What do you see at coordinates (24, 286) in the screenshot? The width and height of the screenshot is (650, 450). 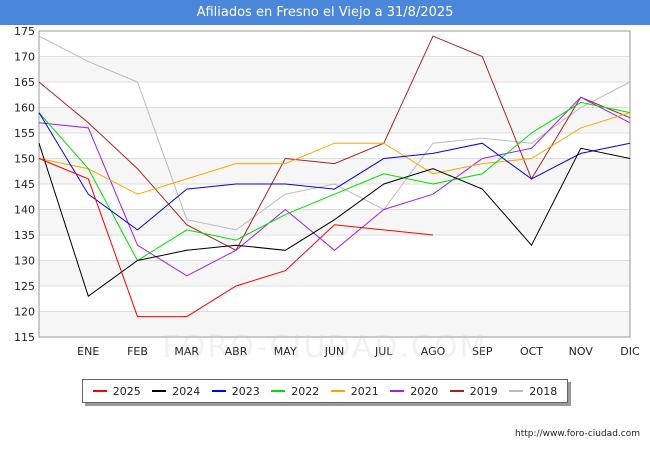 I see `y-tick-label: 125` at bounding box center [24, 286].